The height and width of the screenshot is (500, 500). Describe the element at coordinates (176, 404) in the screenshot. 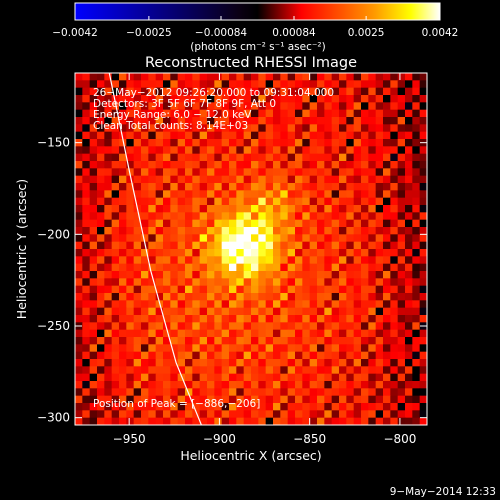

I see `peak-position-label: Position of Peak = [−886,−206]` at that location.